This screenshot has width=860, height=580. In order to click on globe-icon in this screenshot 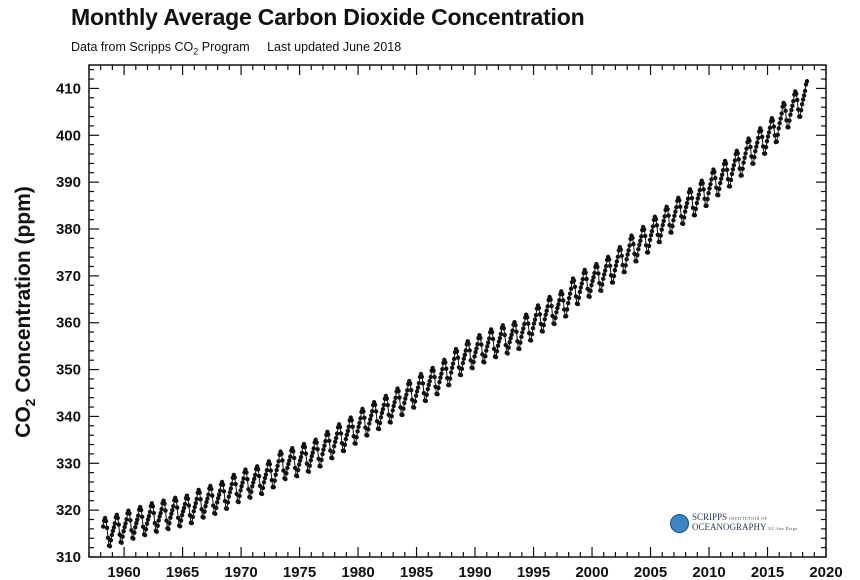, I will do `click(679, 523)`.